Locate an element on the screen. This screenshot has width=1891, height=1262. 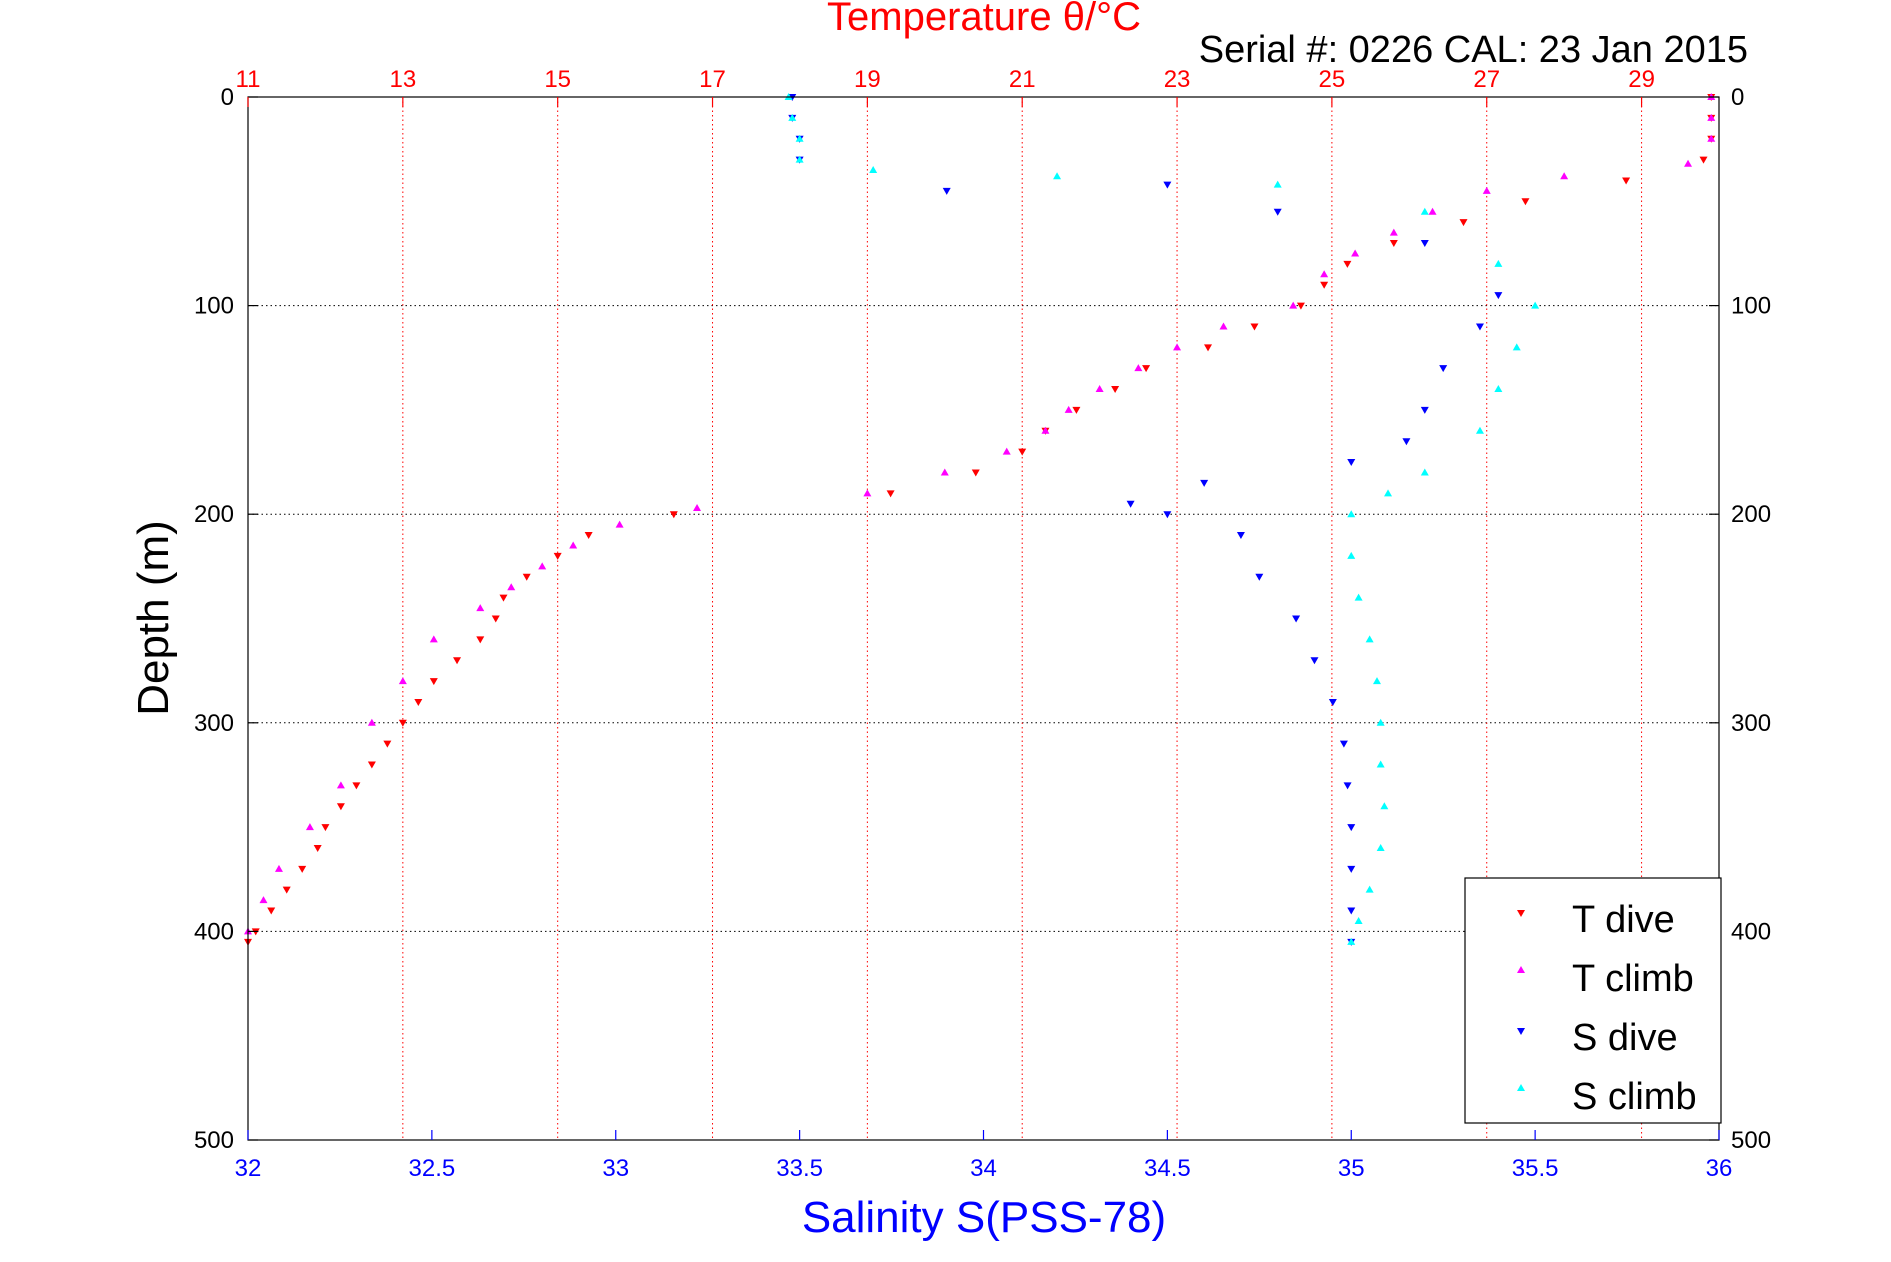
legend-item-s-dive: S dive is located at coordinates (1597, 1038).